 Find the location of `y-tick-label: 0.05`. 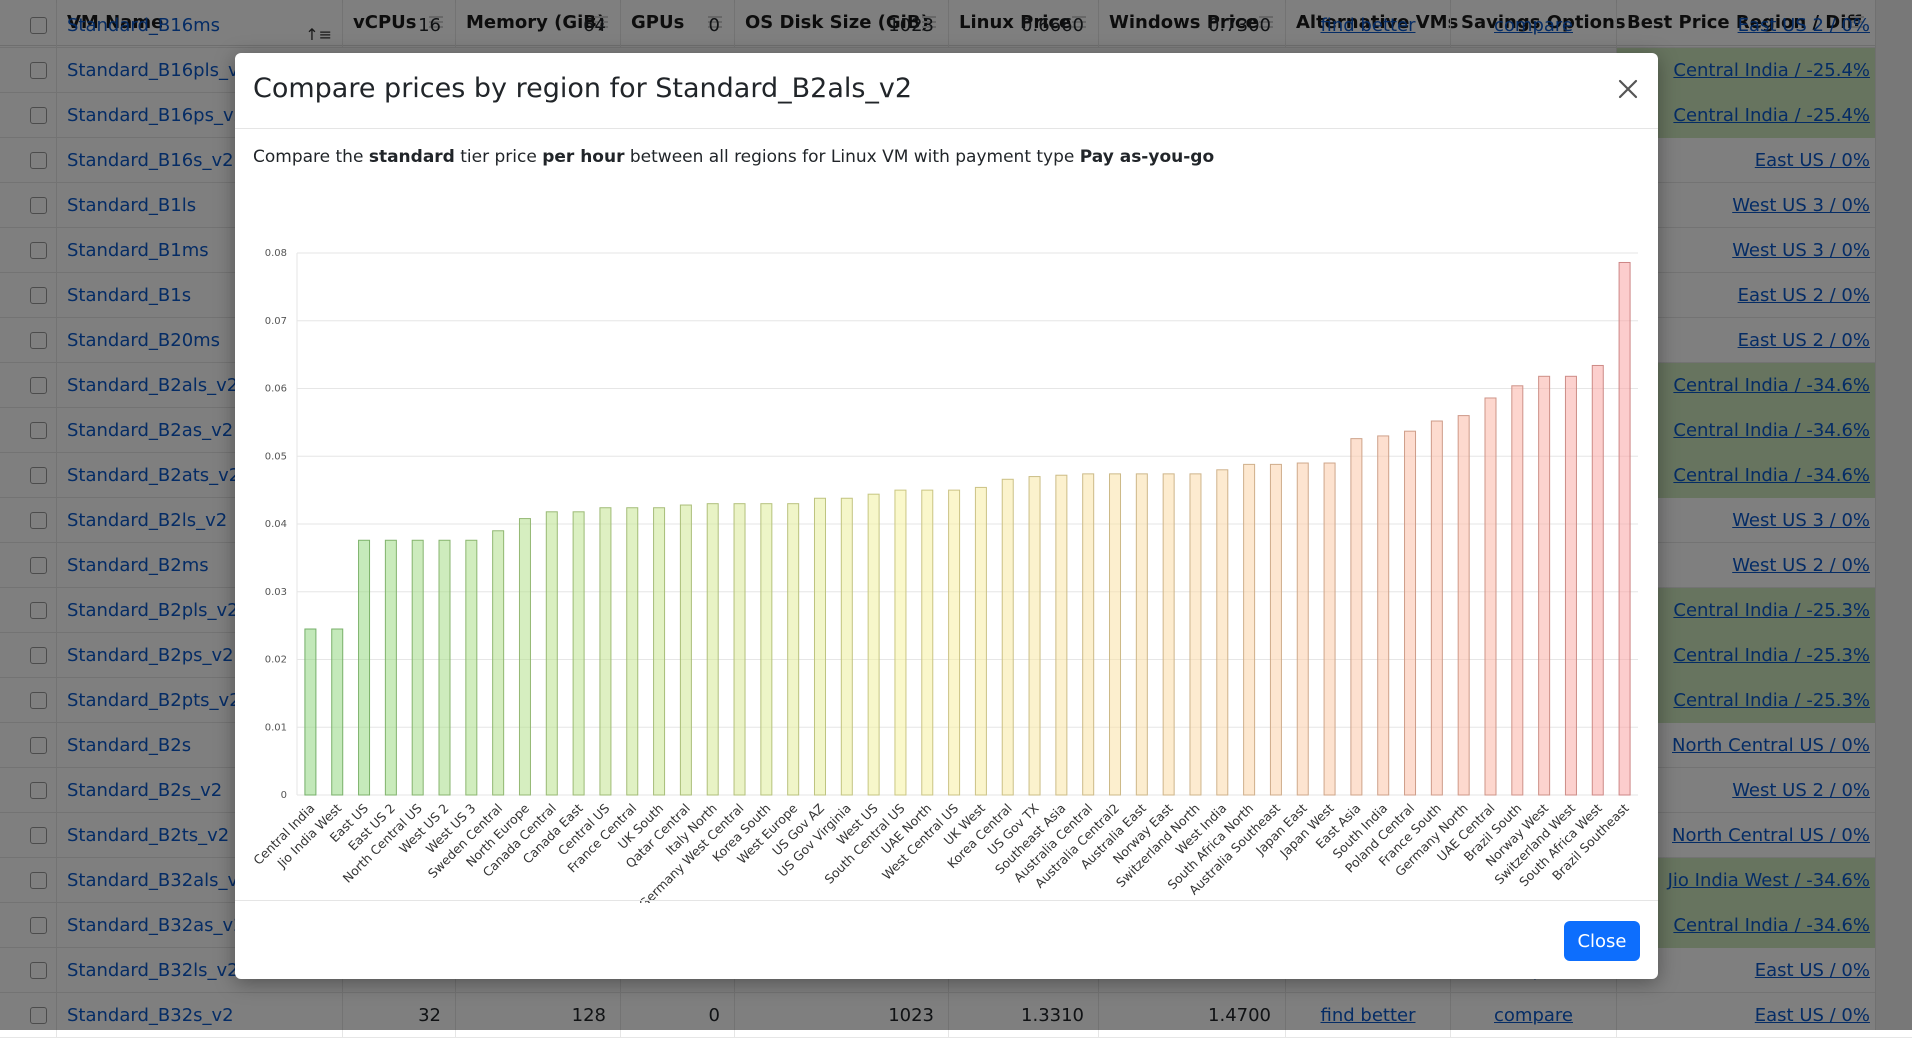

y-tick-label: 0.05 is located at coordinates (276, 456).